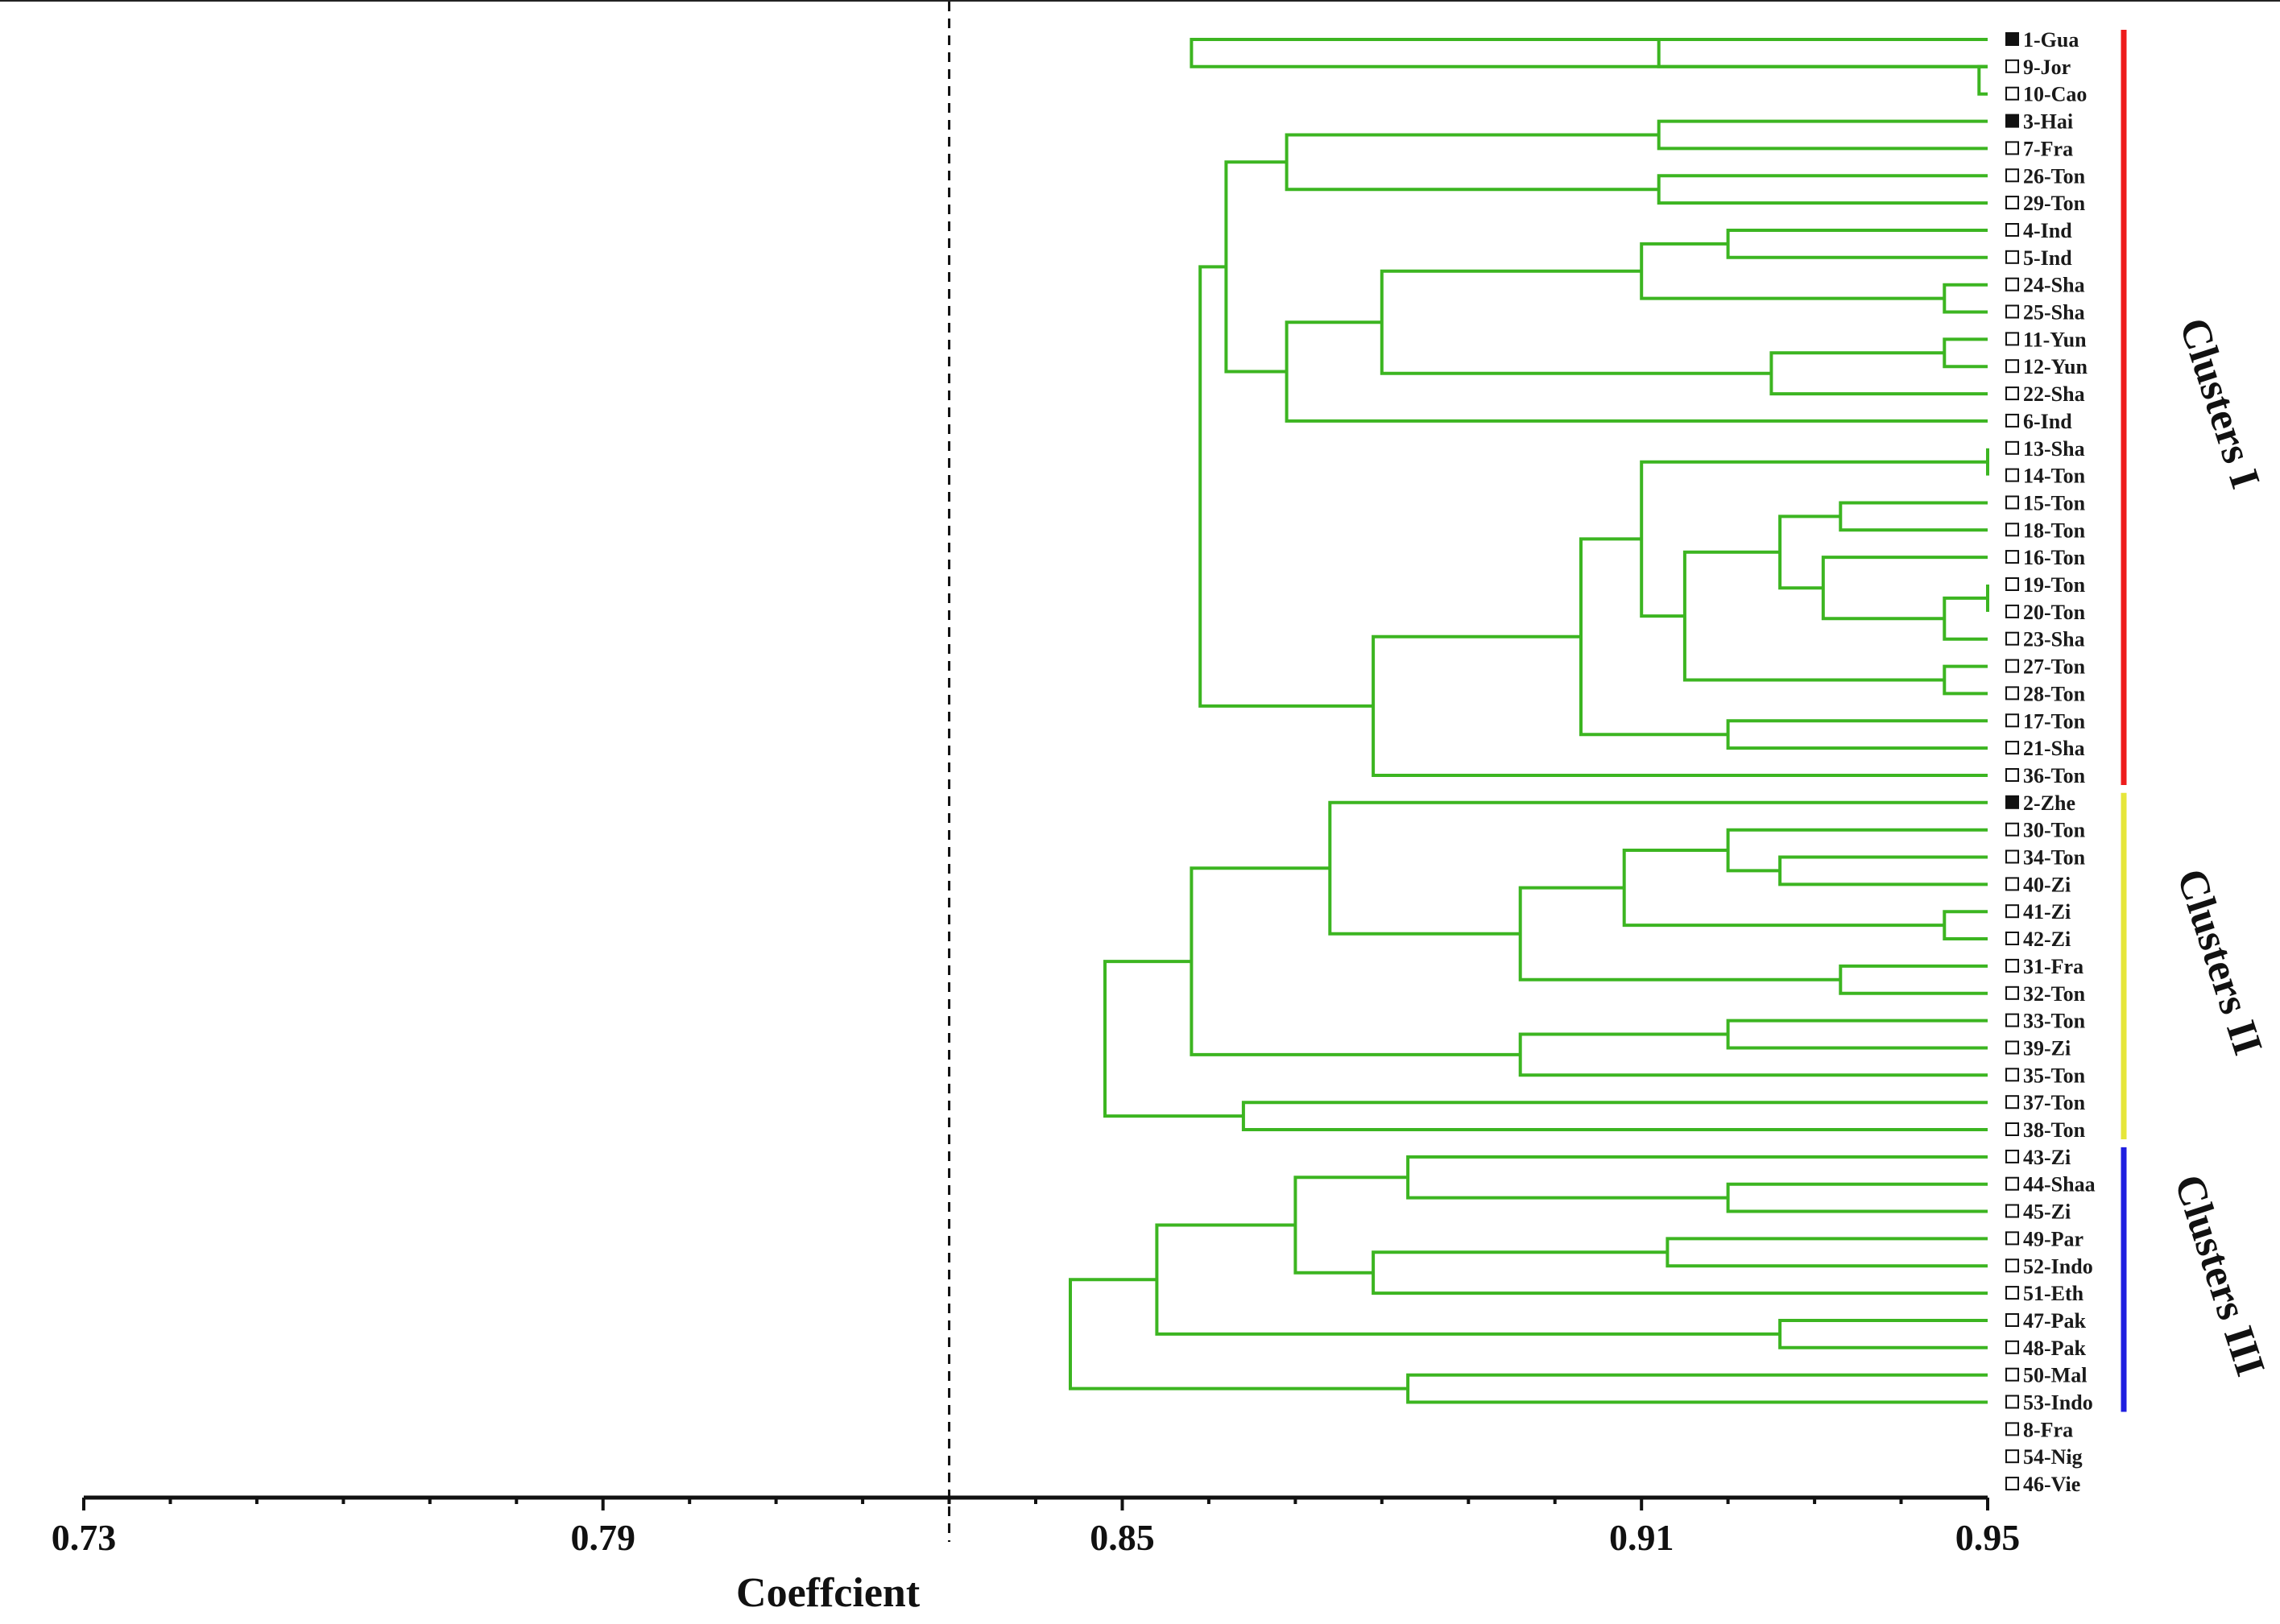 The image size is (2280, 1624). Describe the element at coordinates (2054, 748) in the screenshot. I see `leaf-label: 21-Sha` at that location.